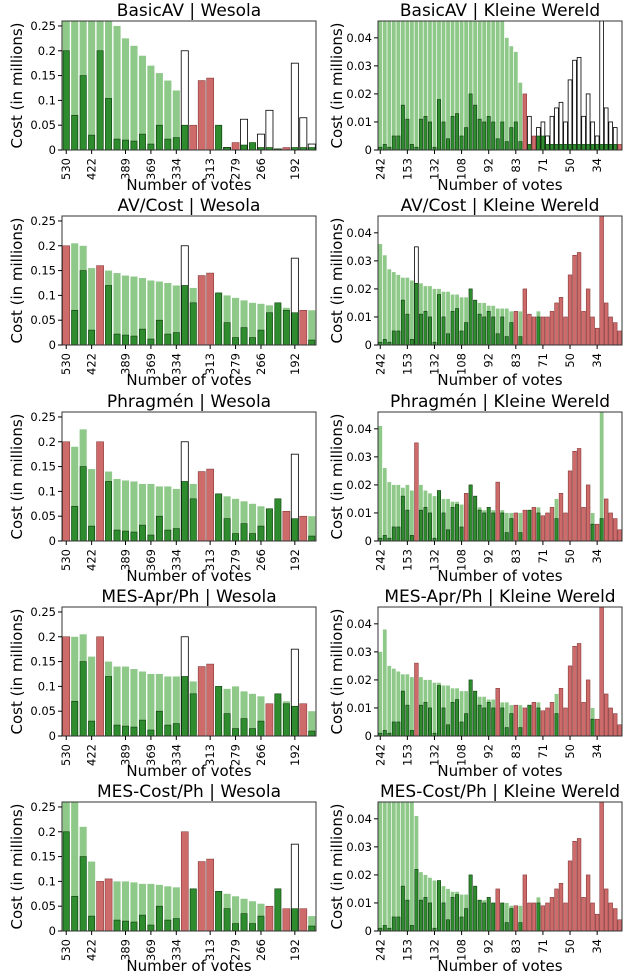  I want to click on y-tick-label: 0, so click(52, 150).